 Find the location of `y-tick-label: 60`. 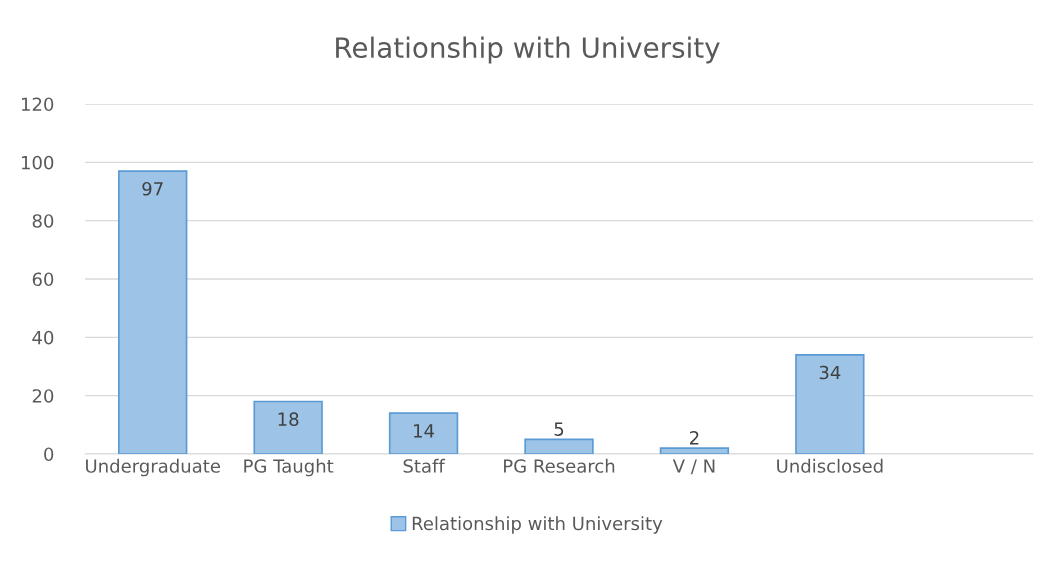

y-tick-label: 60 is located at coordinates (43, 279).